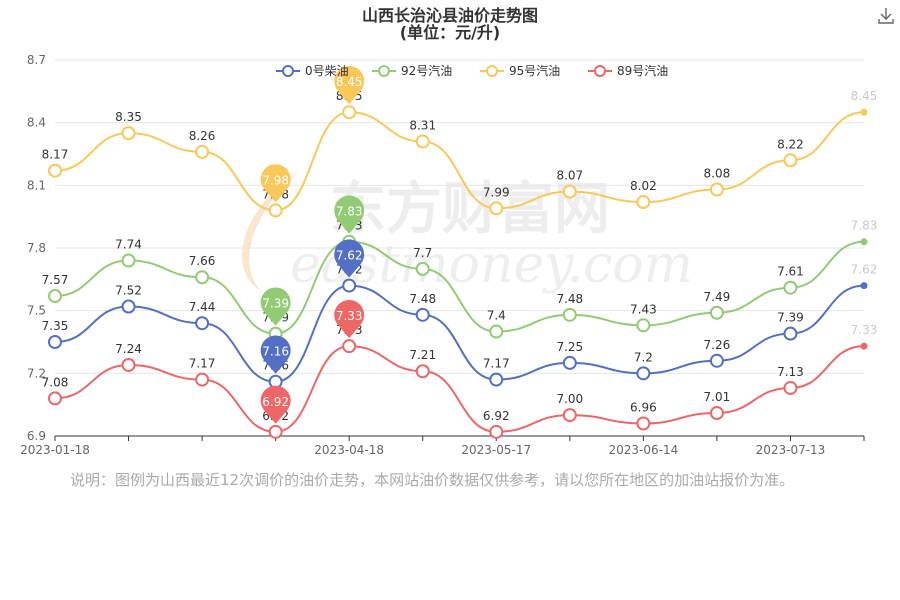 Image resolution: width=900 pixels, height=600 pixels. I want to click on x-tick-label: 2023-01-18, so click(55, 450).